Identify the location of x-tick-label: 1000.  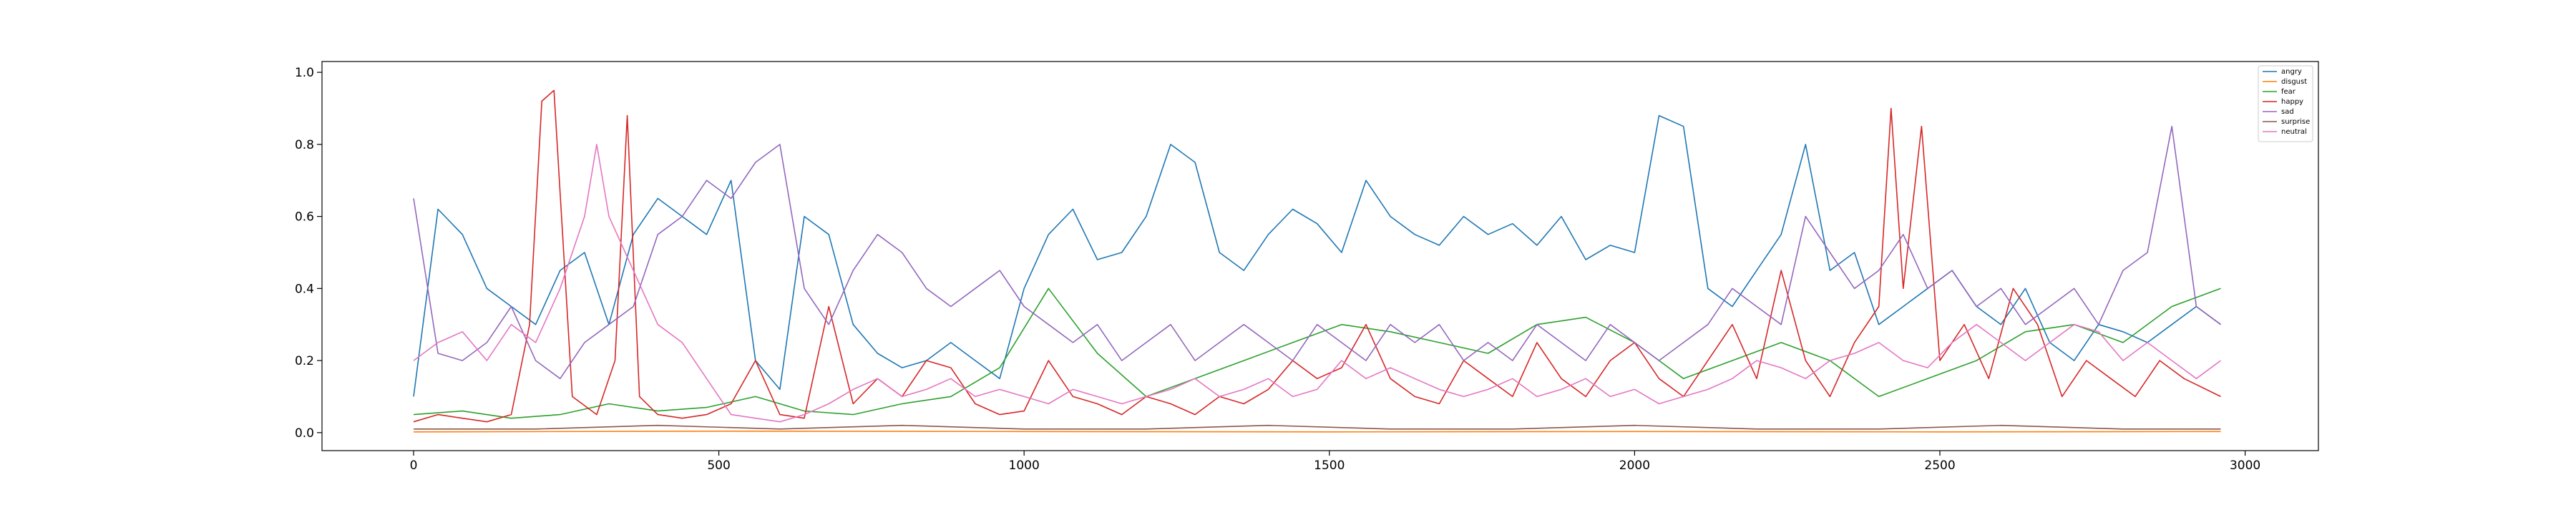
(1024, 465).